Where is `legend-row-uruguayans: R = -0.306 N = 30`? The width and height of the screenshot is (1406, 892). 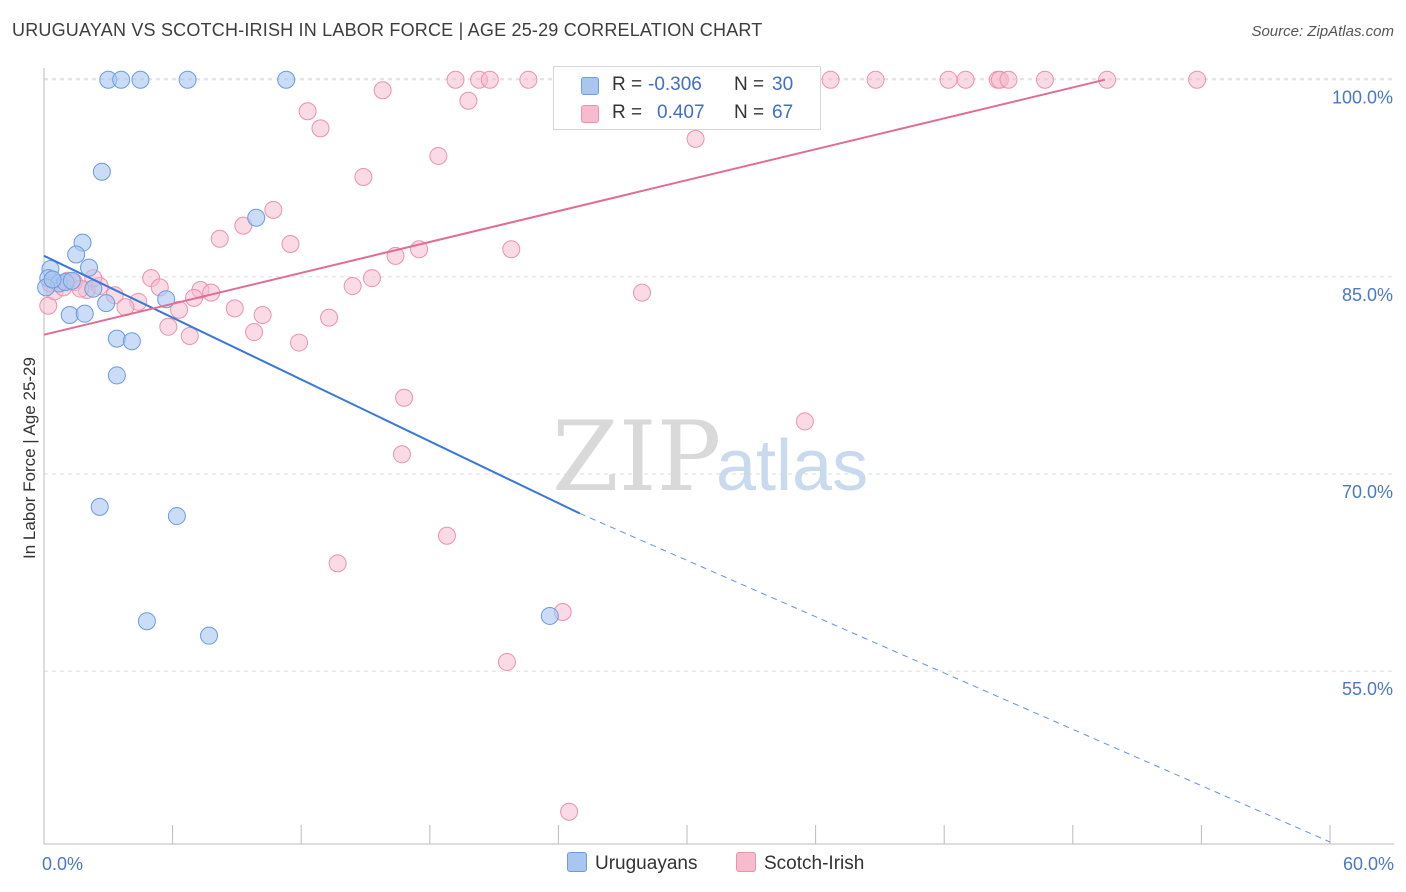 legend-row-uruguayans: R = -0.306 N = 30 is located at coordinates (687, 86).